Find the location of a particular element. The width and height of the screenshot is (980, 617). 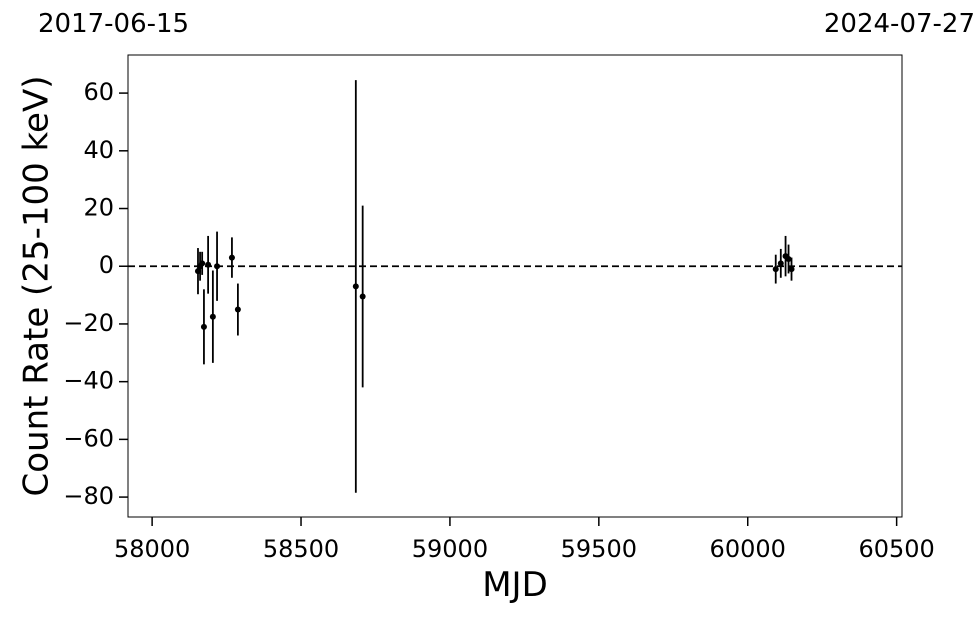

y-tick-label: −40 is located at coordinates (88, 381).